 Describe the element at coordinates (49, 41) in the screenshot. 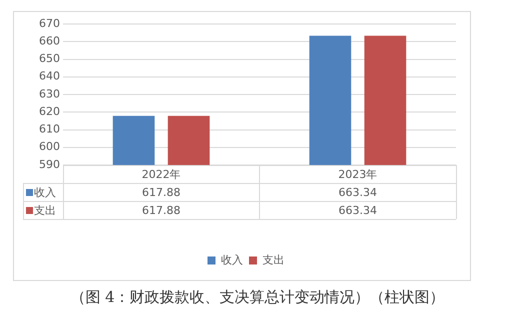

I see `y-tick-label: 660` at that location.